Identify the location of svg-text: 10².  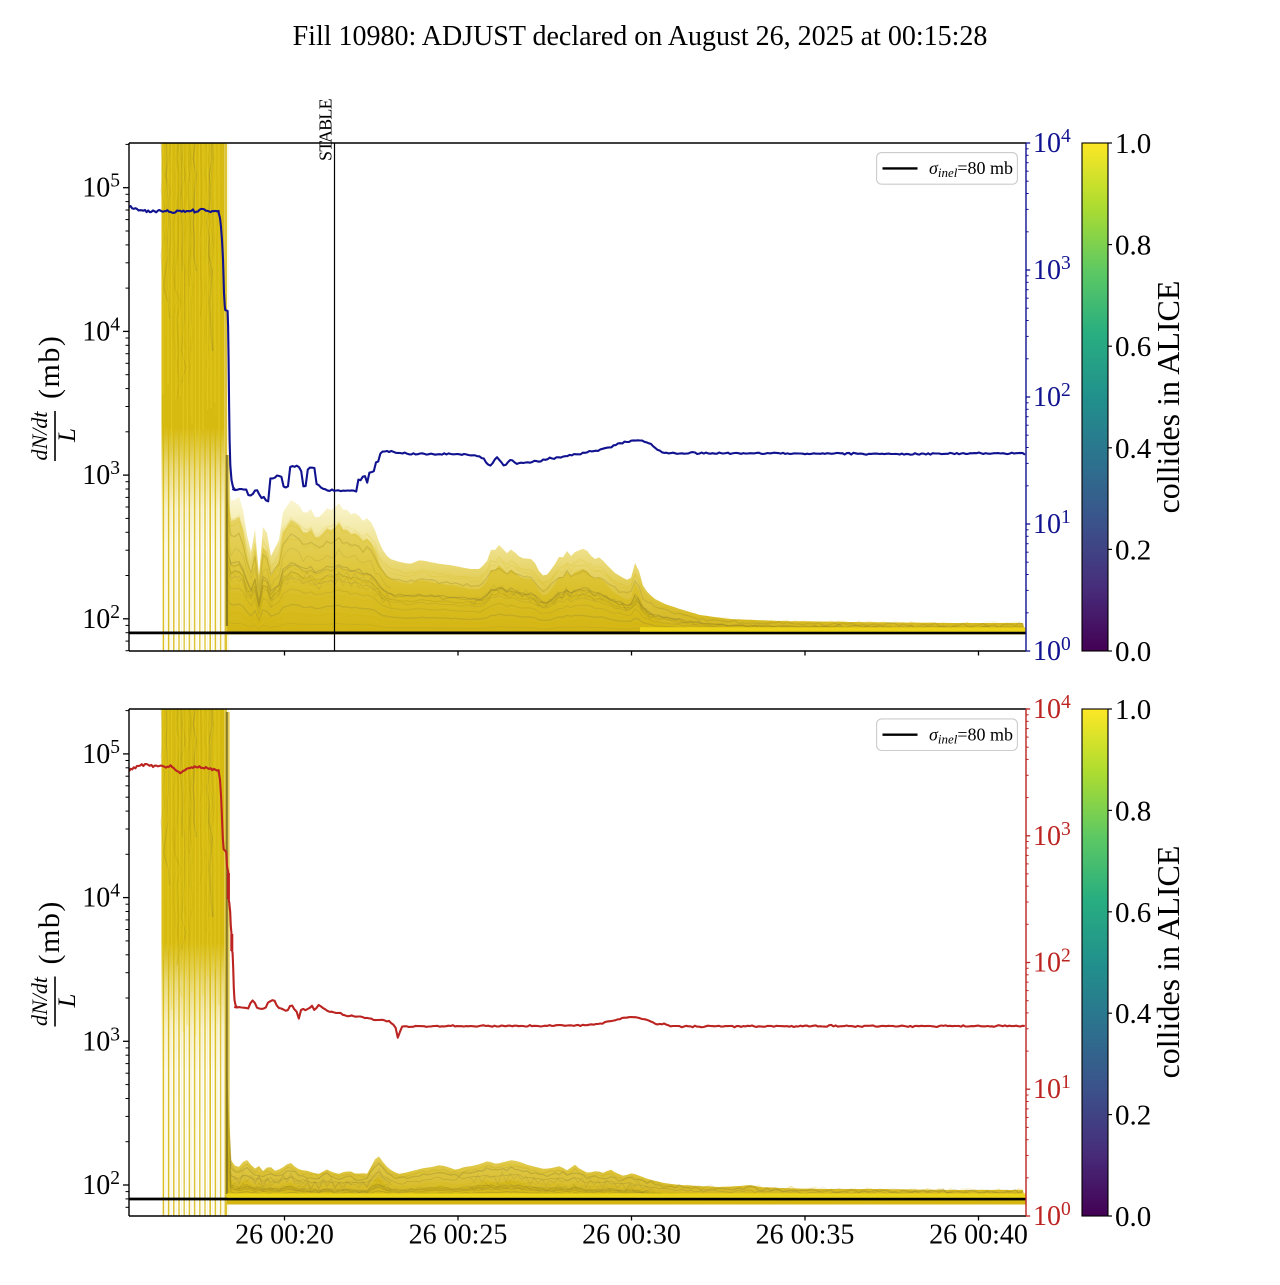
(101, 618).